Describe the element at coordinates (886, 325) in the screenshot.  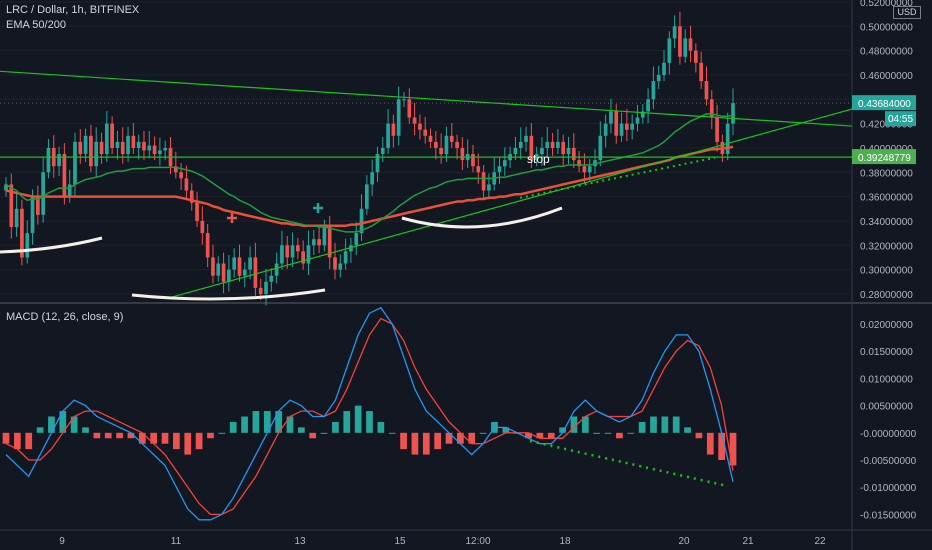
I see `macd-tick-label: 0.02000000` at that location.